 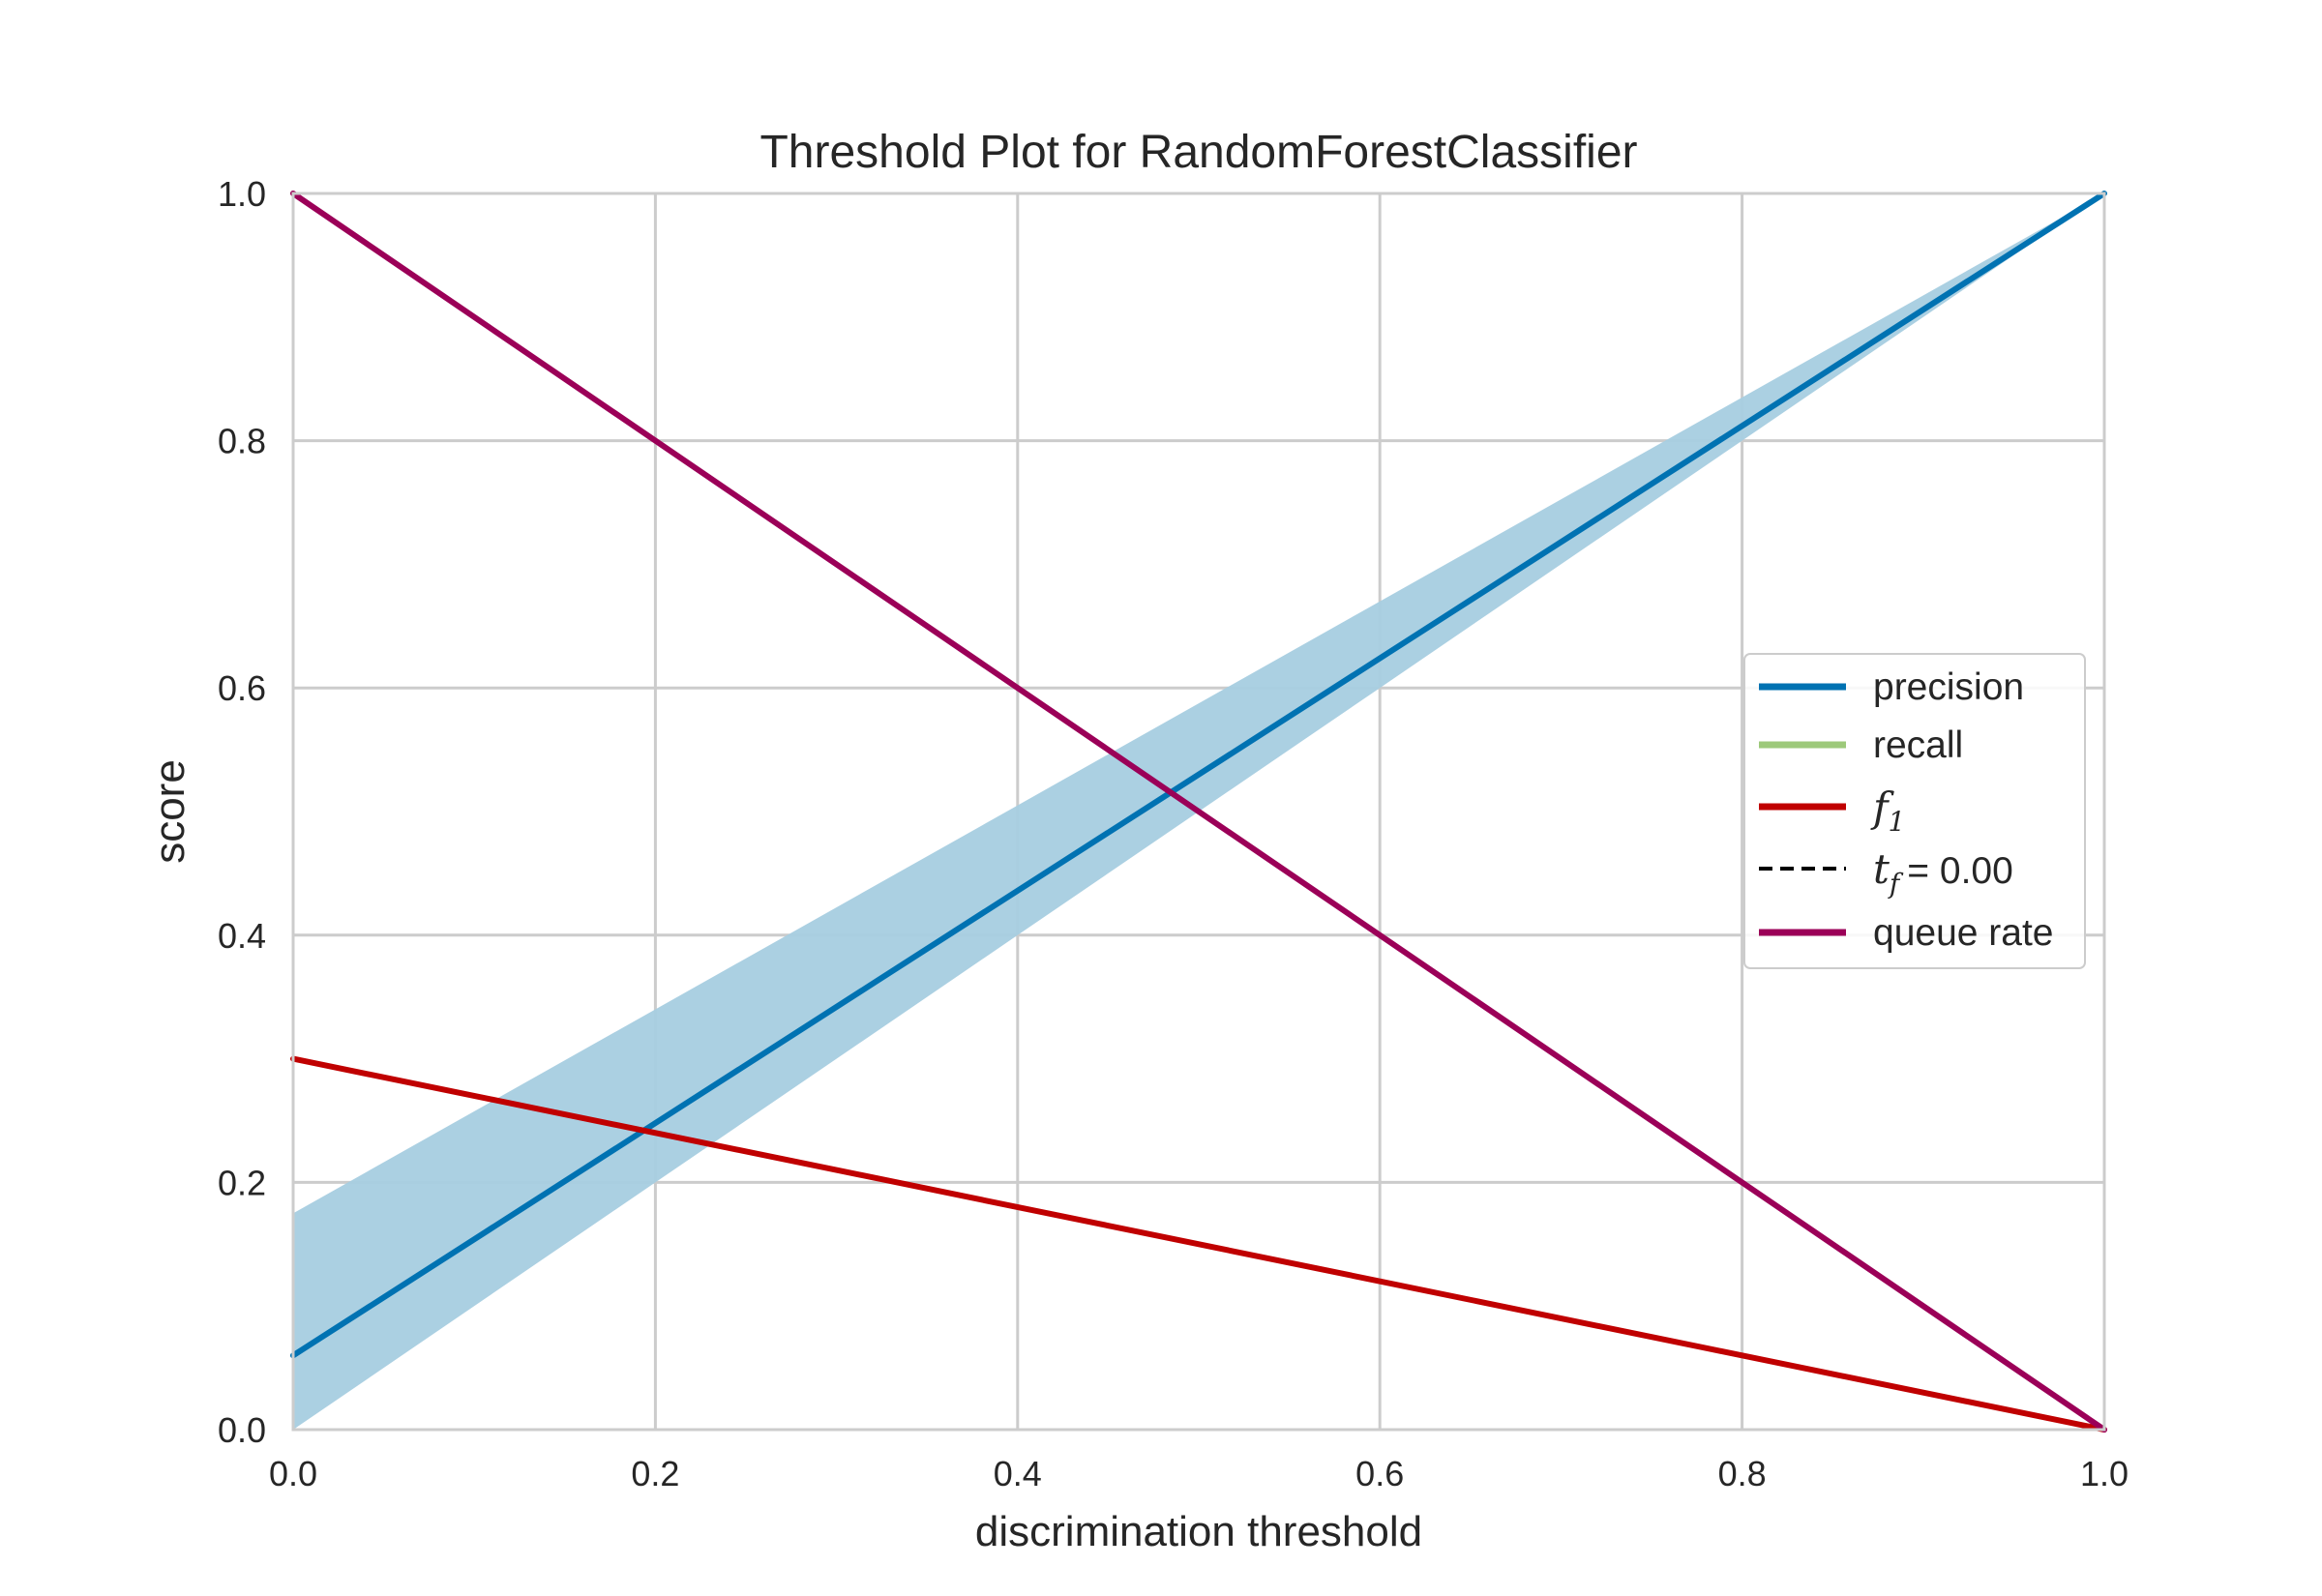 What do you see at coordinates (170, 811) in the screenshot?
I see `y-axis-label: score` at bounding box center [170, 811].